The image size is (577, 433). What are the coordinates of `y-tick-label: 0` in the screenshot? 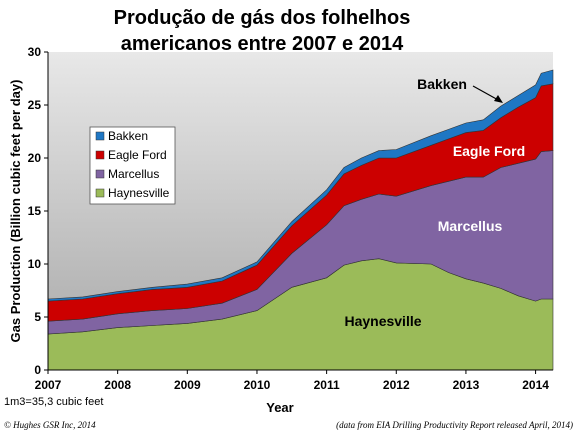 It's located at (37, 370).